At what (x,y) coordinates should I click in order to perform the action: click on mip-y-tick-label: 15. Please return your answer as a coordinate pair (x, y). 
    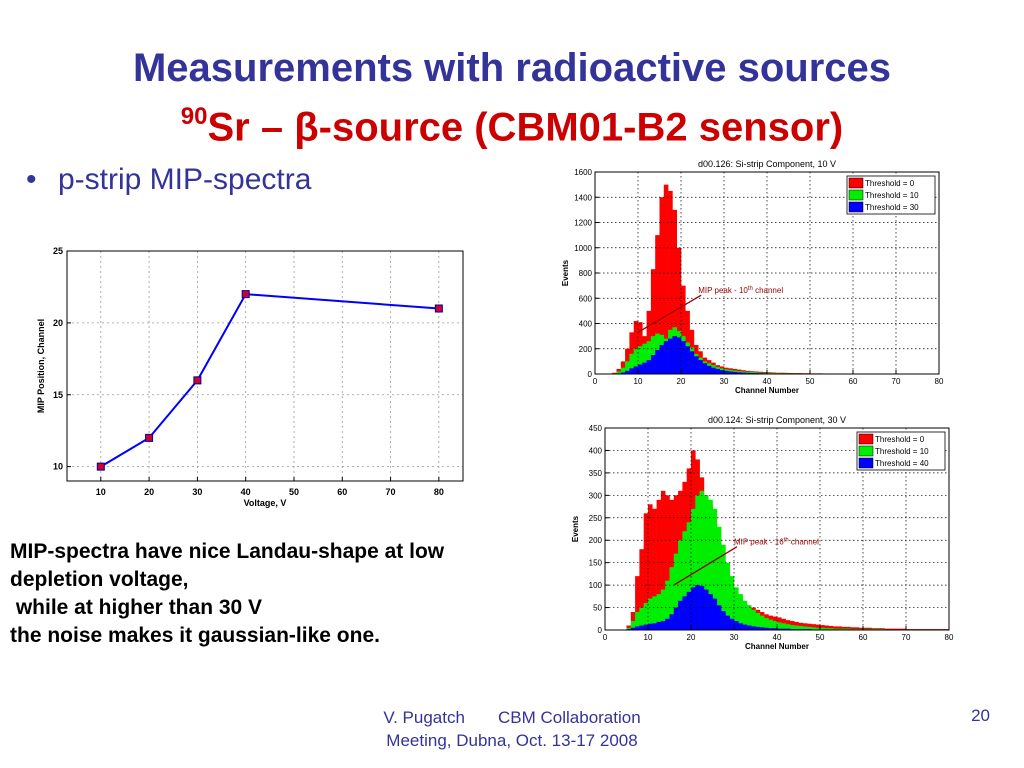
    Looking at the image, I should click on (58, 395).